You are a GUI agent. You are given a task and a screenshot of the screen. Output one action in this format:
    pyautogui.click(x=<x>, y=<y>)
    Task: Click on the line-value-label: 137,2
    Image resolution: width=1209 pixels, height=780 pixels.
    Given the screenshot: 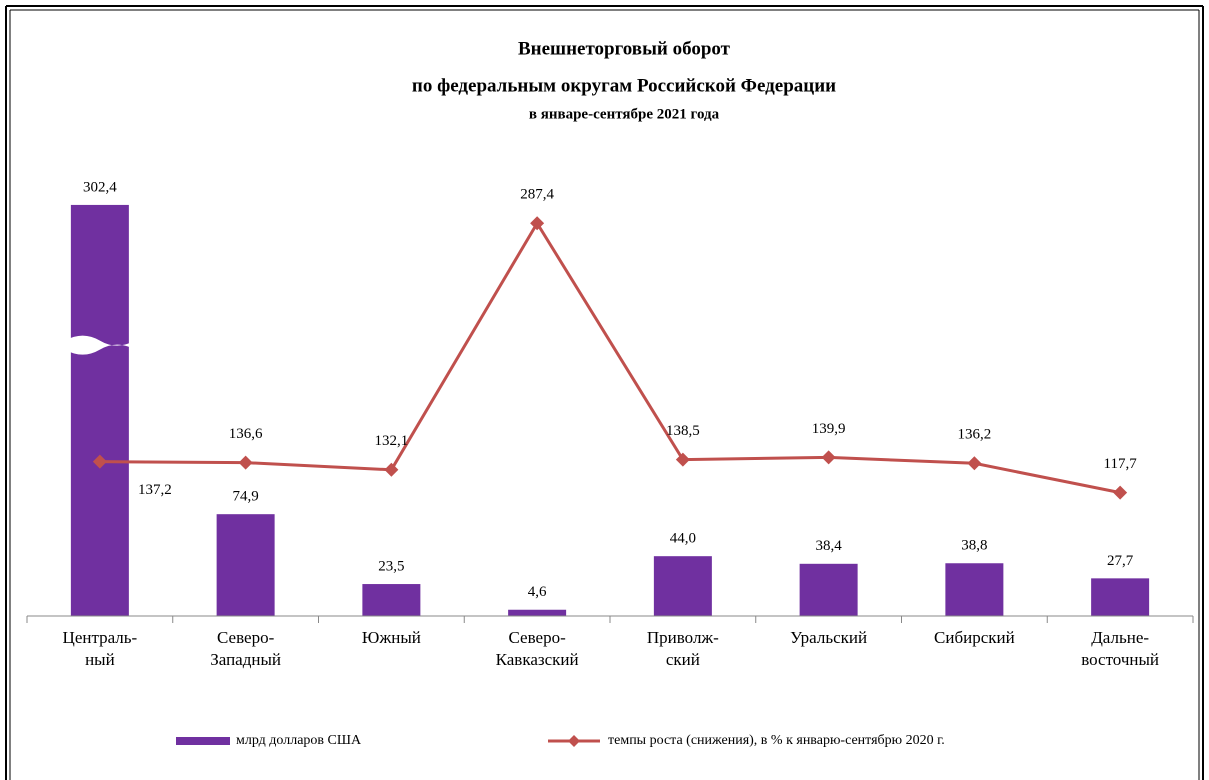 What is the action you would take?
    pyautogui.click(x=155, y=490)
    